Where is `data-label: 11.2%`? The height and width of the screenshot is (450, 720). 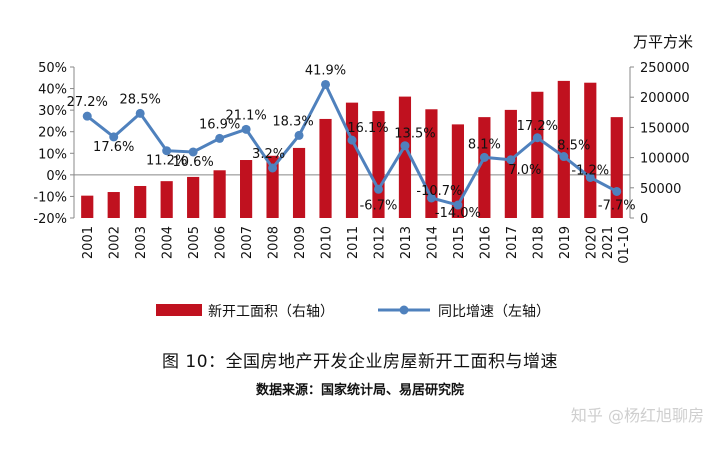 data-label: 11.2% is located at coordinates (166, 161).